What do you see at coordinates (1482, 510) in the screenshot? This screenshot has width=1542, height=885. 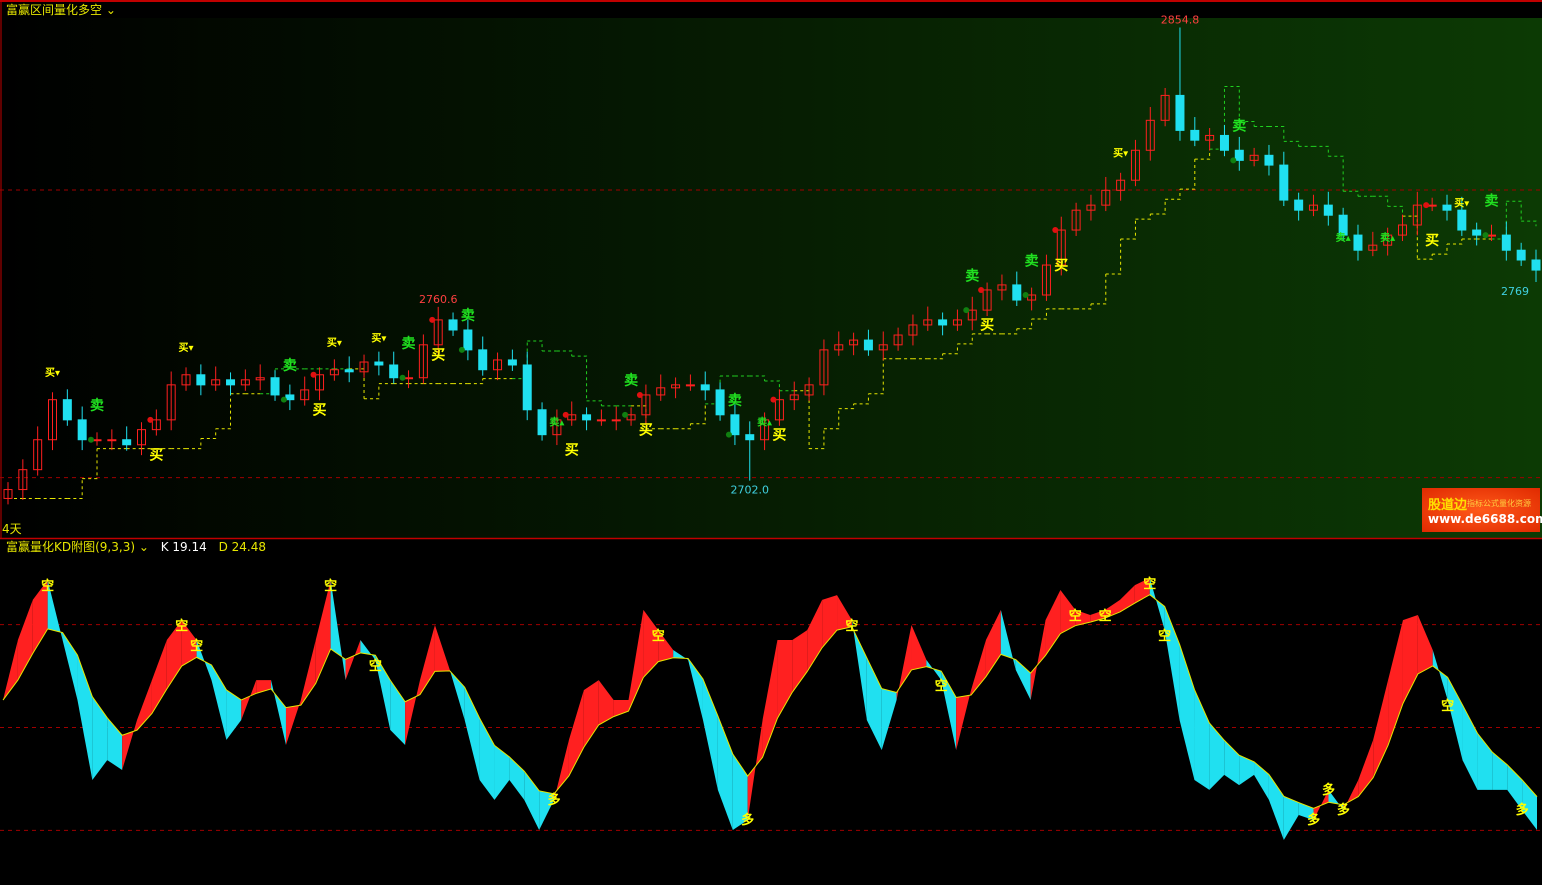 I see `watermark-logo: 股道边 指标公式量化资源 www.de6688.com` at bounding box center [1482, 510].